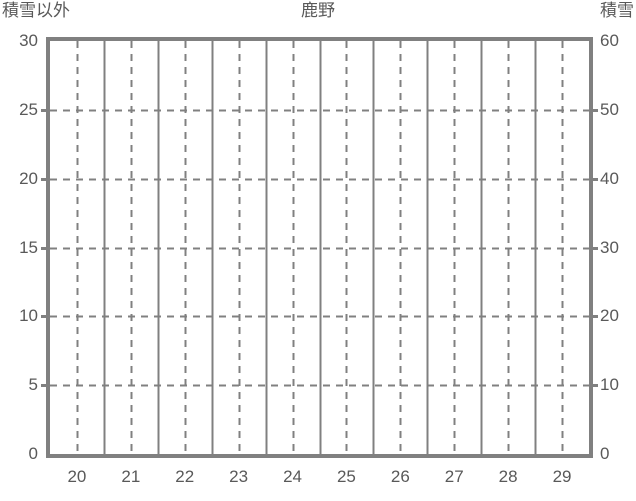 Image resolution: width=636 pixels, height=501 pixels. What do you see at coordinates (605, 453) in the screenshot?
I see `y-axis-tick-label-right: 0` at bounding box center [605, 453].